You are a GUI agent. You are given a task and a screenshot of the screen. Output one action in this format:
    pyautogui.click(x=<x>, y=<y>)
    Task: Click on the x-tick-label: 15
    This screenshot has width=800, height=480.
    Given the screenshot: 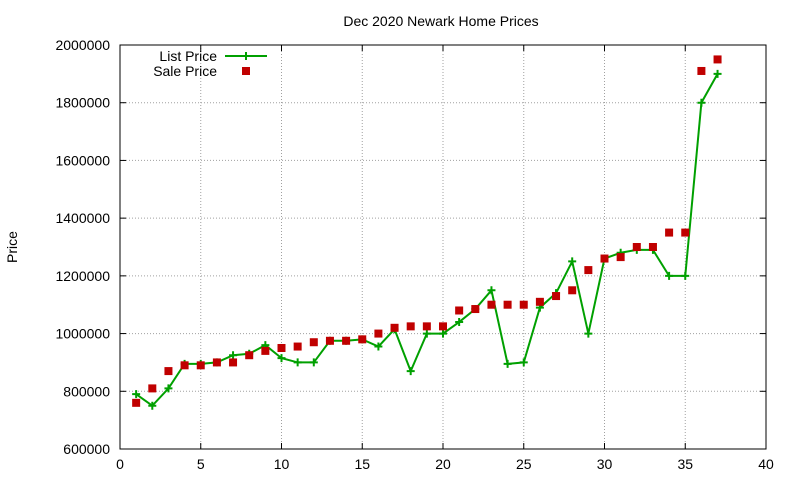 What is the action you would take?
    pyautogui.click(x=362, y=464)
    